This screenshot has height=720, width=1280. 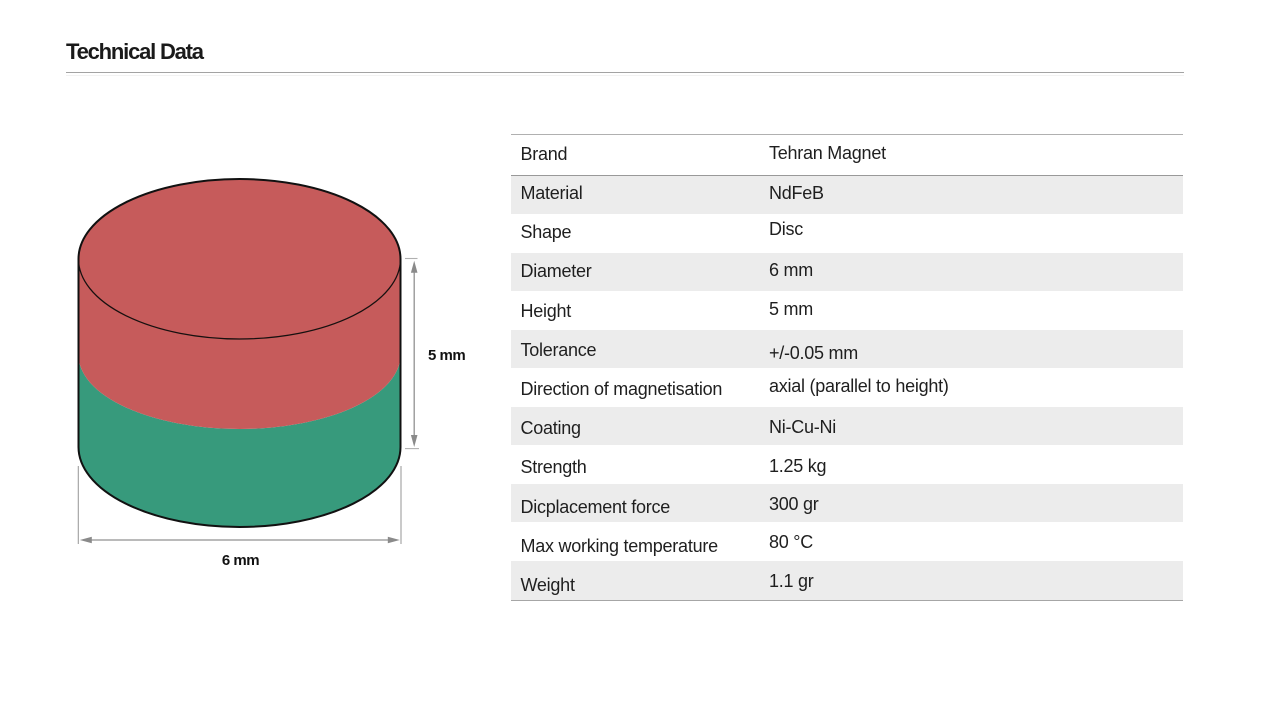 I want to click on svg-text: 5 mm, so click(x=446, y=355).